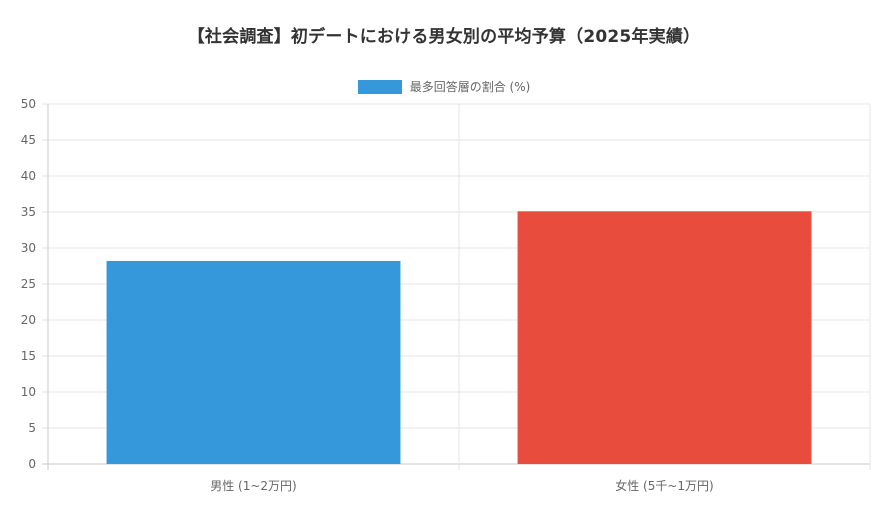  I want to click on x-tick-label: 女性 (5千~1万円), so click(664, 485).